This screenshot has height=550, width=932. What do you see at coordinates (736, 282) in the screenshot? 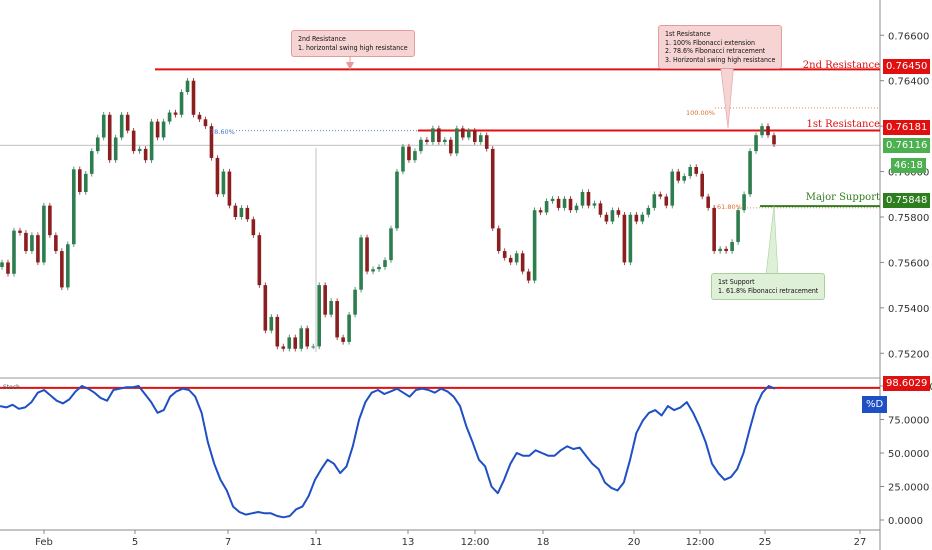
I see `first-support-note-title: 1st Support` at bounding box center [736, 282].